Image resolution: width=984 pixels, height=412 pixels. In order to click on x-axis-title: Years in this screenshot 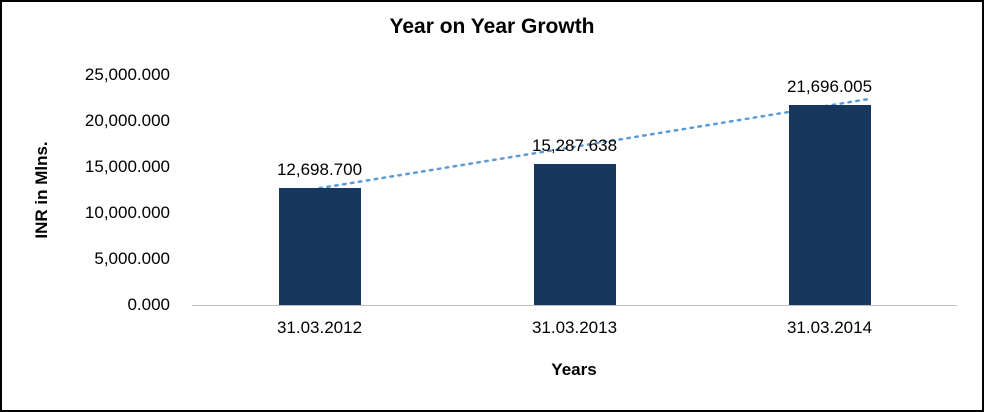, I will do `click(574, 369)`.